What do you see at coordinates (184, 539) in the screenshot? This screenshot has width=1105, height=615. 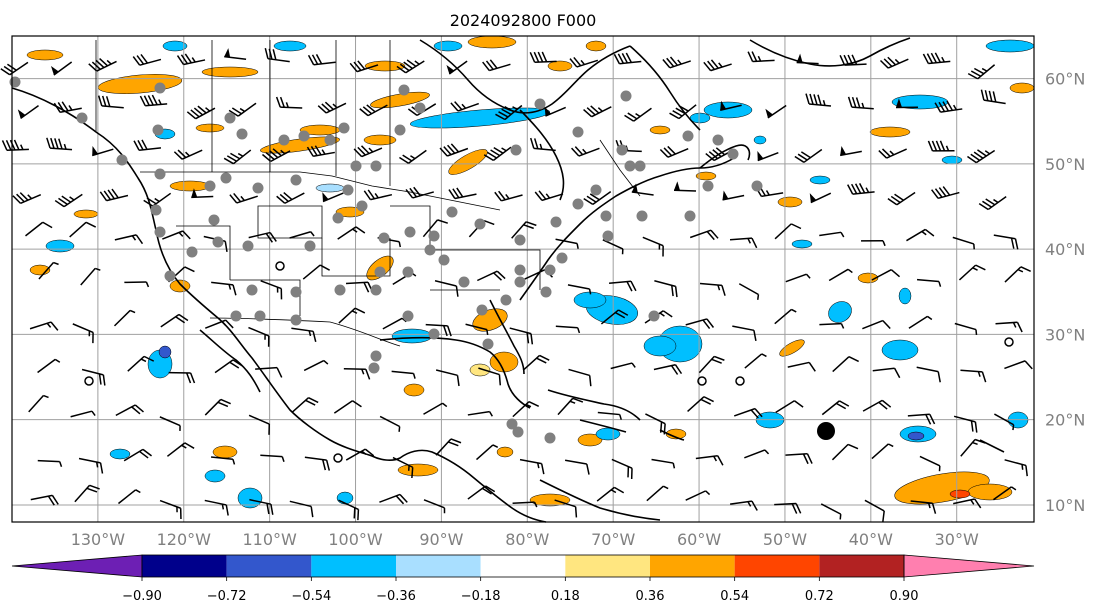 I see `lon-label: 120°W` at bounding box center [184, 539].